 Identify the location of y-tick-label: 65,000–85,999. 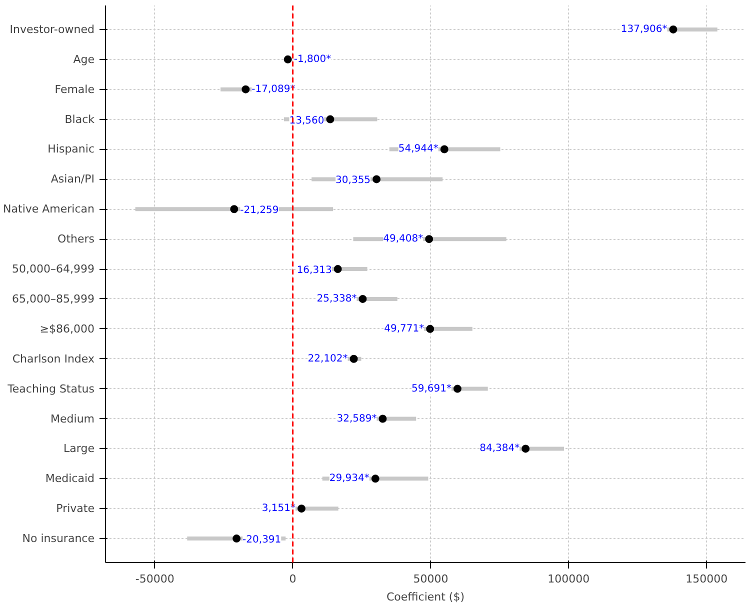
(53, 299).